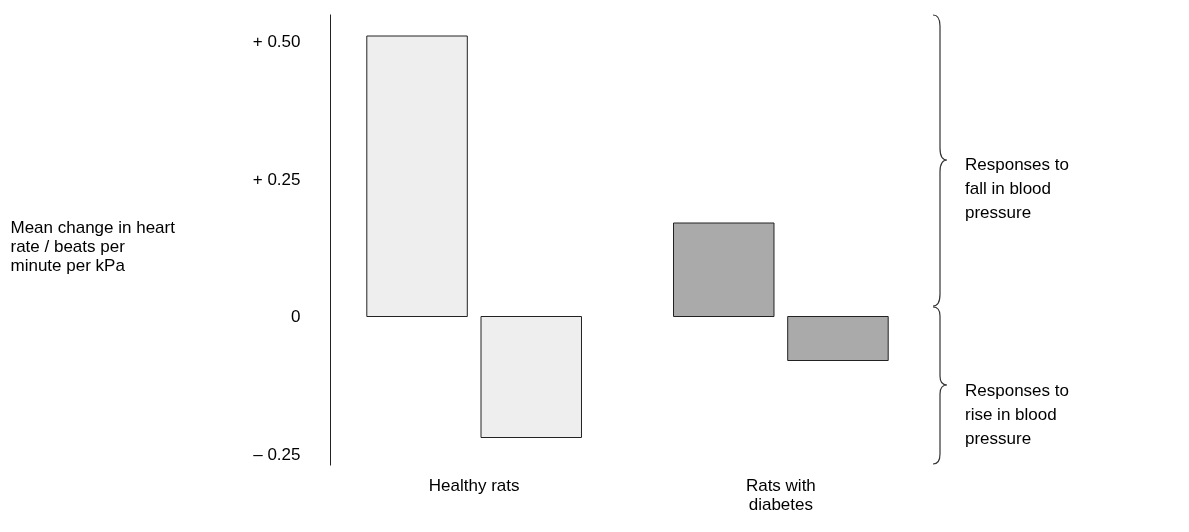  What do you see at coordinates (780, 494) in the screenshot?
I see `x-tick-label: Rats with diabetes` at bounding box center [780, 494].